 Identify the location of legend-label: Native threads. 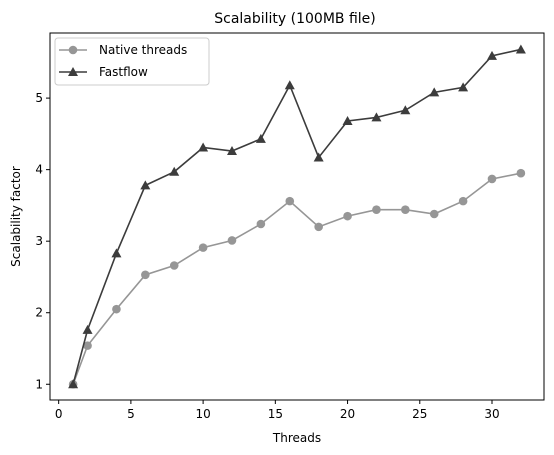
(143, 50).